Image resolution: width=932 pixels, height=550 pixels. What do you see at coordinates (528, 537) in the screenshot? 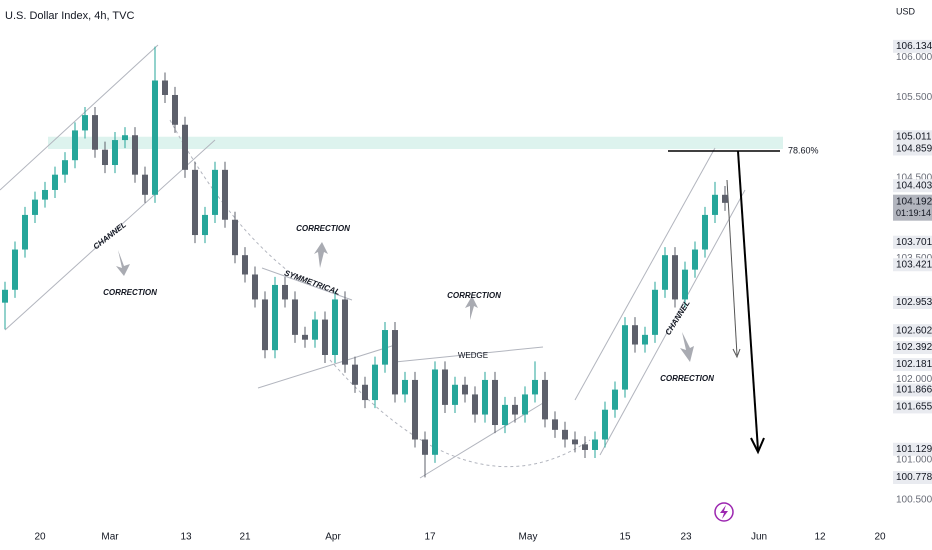
I see `x-tick-label: May` at bounding box center [528, 537].